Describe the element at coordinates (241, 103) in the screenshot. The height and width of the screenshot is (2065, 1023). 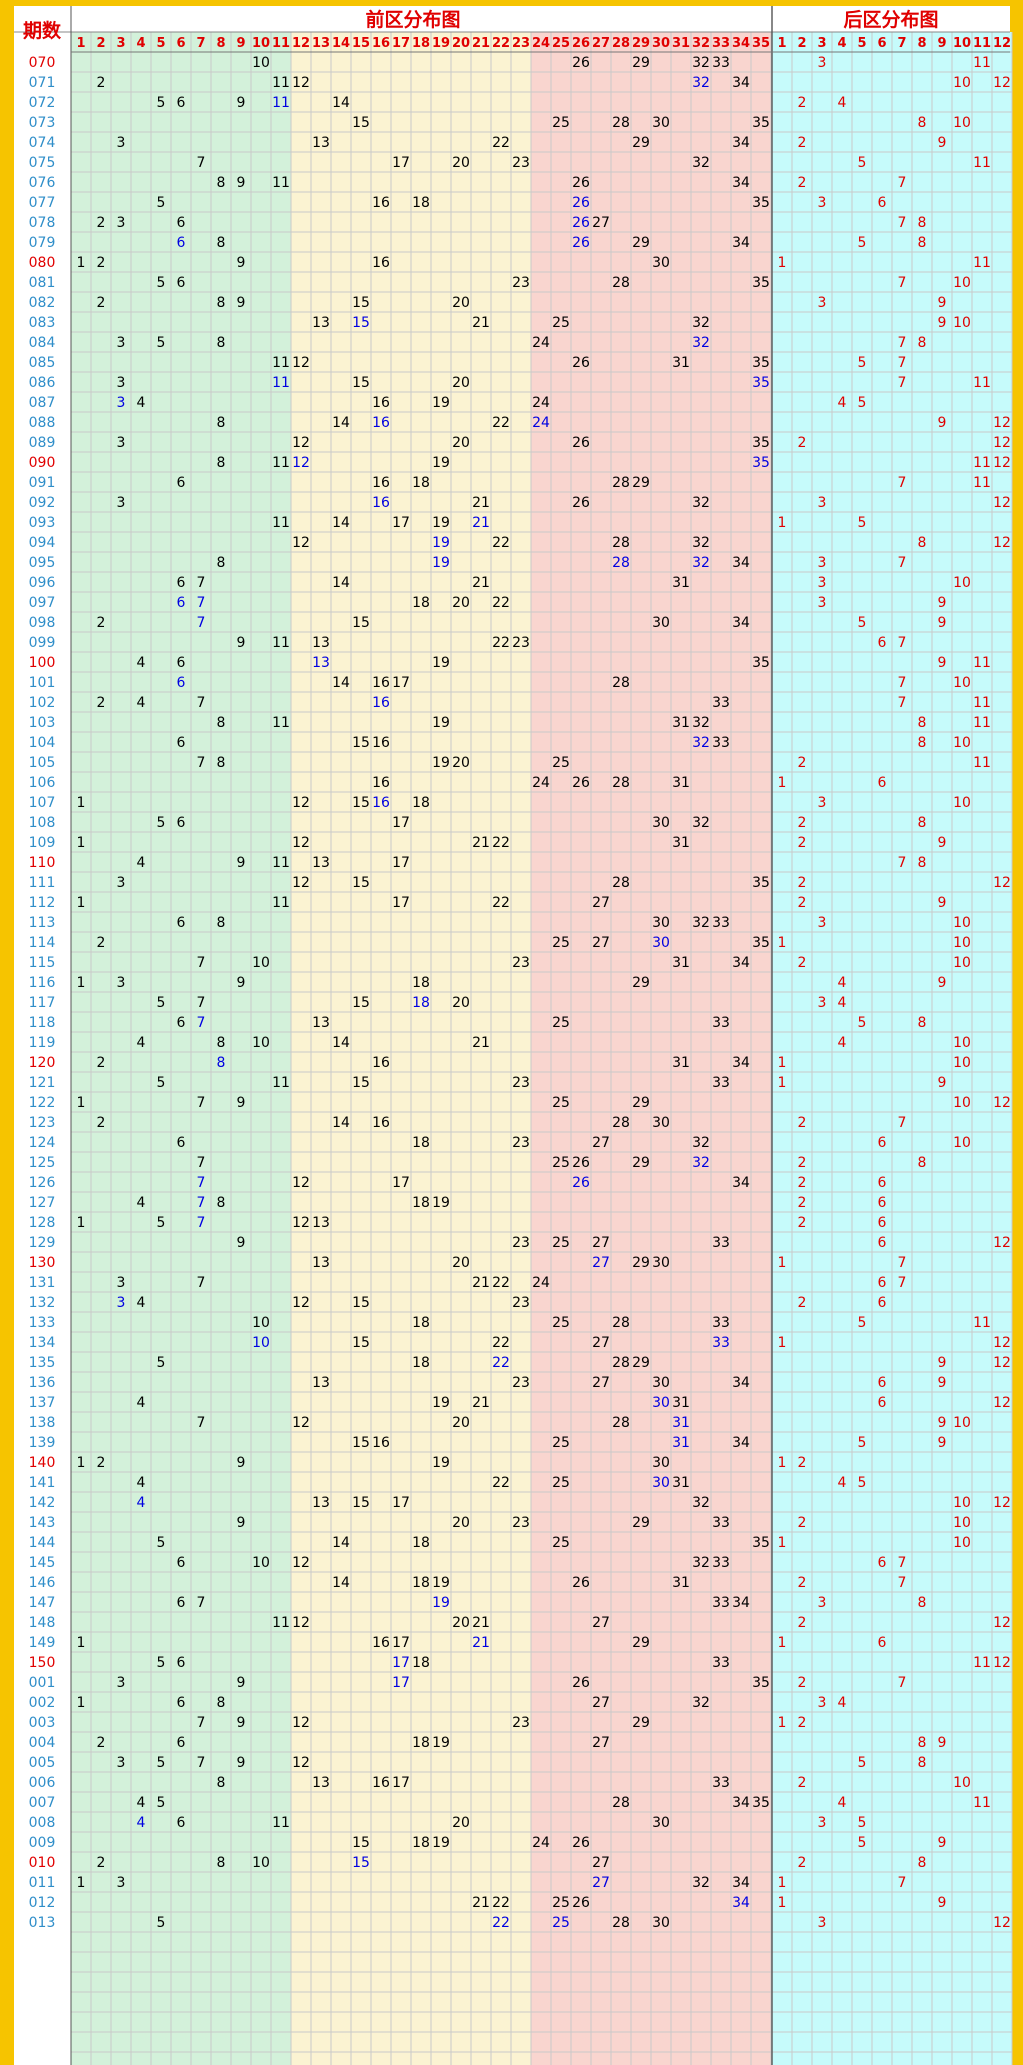
I see `front-number: 9` at that location.